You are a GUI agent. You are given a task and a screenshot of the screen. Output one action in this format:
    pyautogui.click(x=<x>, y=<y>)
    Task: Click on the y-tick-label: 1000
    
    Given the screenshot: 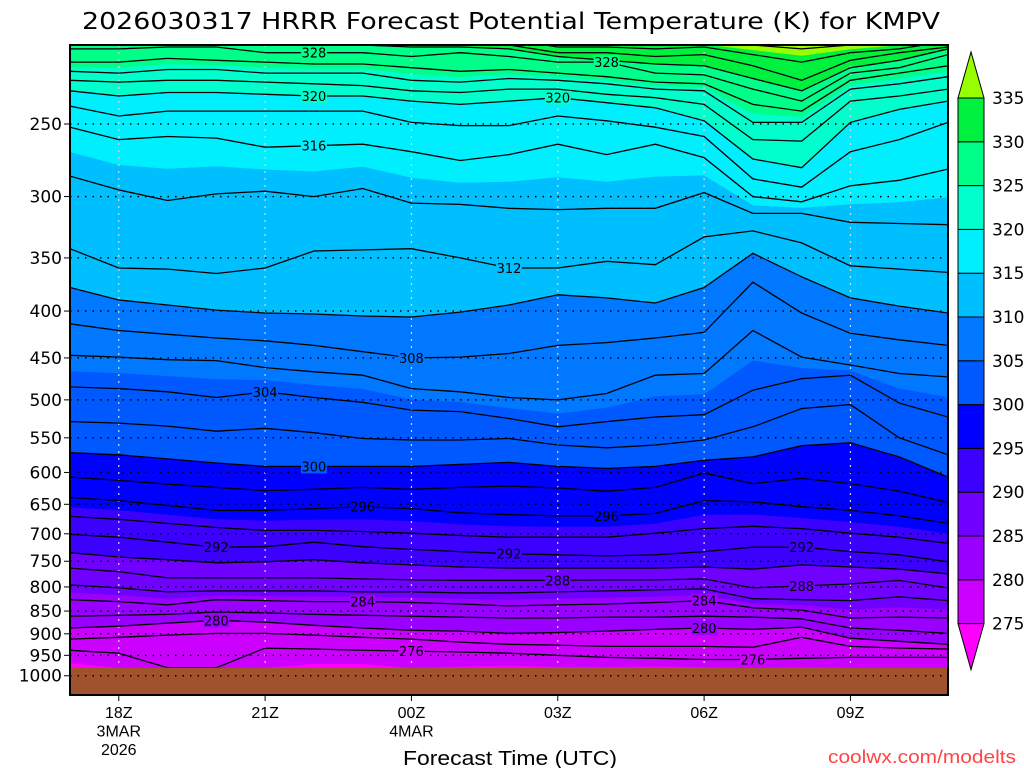 What is the action you would take?
    pyautogui.click(x=40, y=677)
    